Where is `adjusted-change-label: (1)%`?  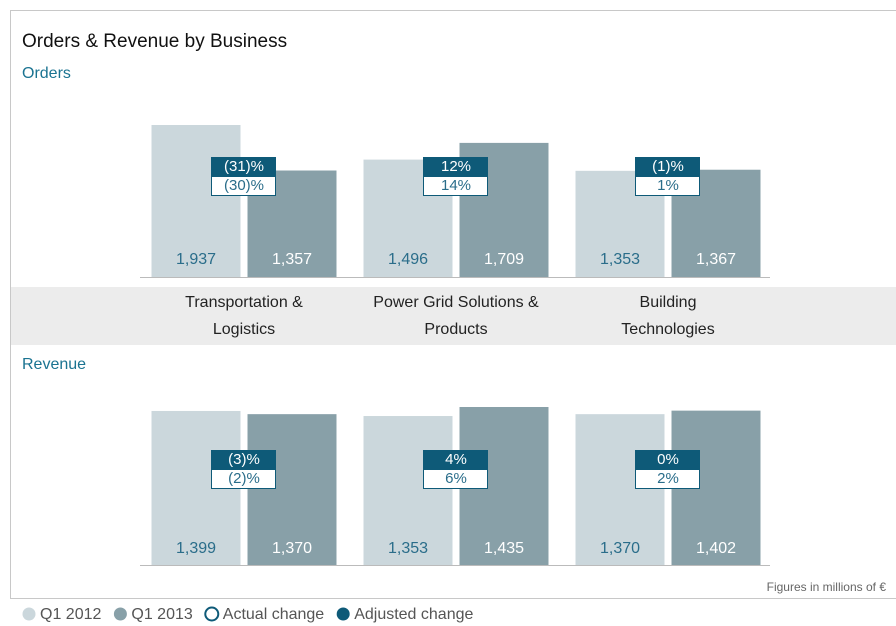
adjusted-change-label: (1)% is located at coordinates (668, 166).